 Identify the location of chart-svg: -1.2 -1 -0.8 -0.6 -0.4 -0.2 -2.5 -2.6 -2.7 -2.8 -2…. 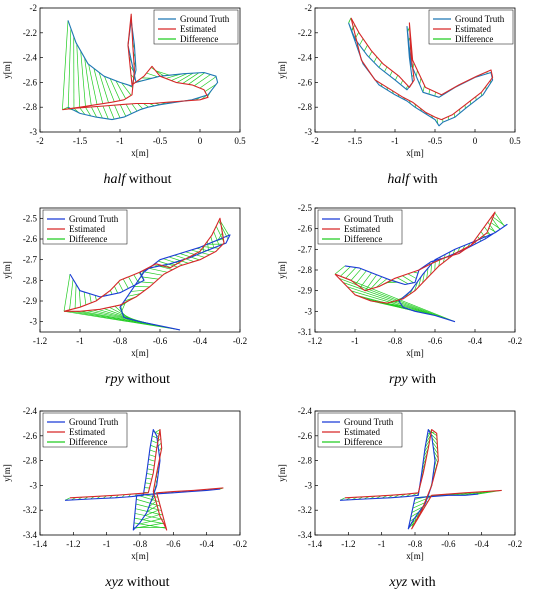
(124, 282).